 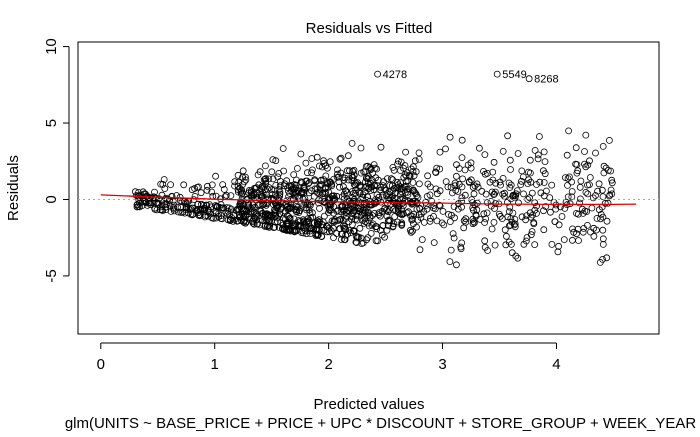 What do you see at coordinates (497, 74) in the screenshot?
I see `labeled-point` at bounding box center [497, 74].